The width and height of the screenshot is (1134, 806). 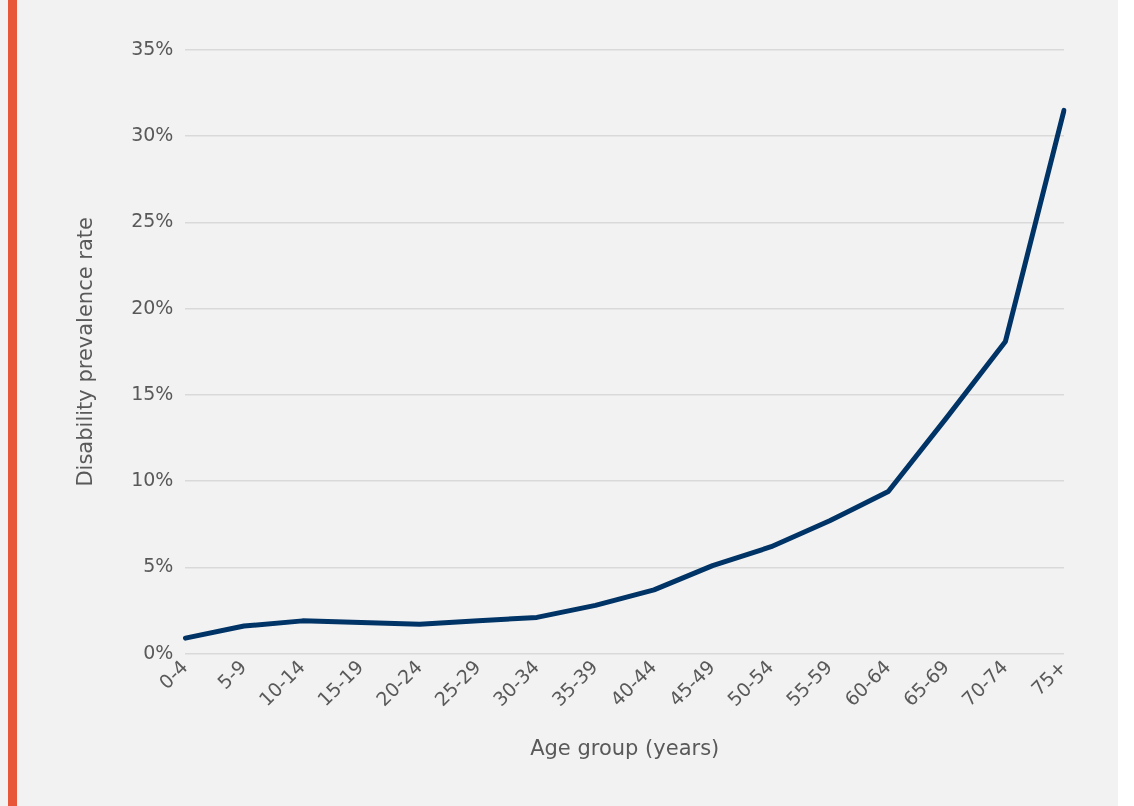 What do you see at coordinates (158, 565) in the screenshot?
I see `y-tick-label: 5%` at bounding box center [158, 565].